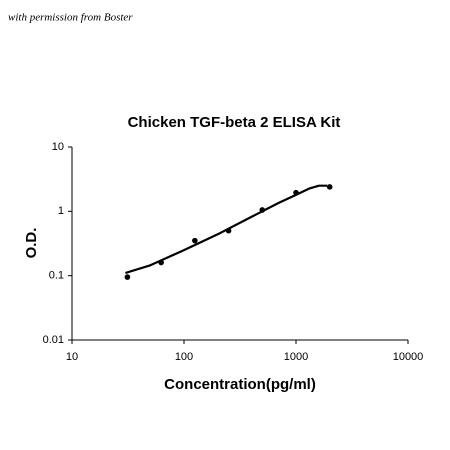  What do you see at coordinates (70, 18) in the screenshot?
I see `watermark: with permission from Boster` at bounding box center [70, 18].